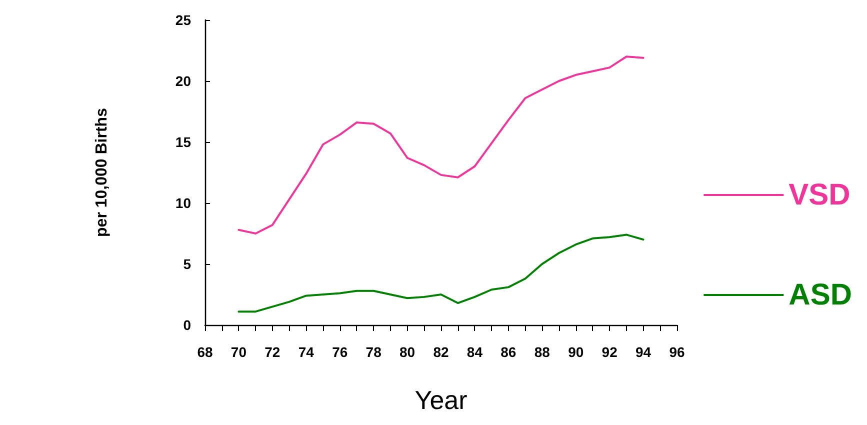  I want to click on legend-label: VSD, so click(819, 195).